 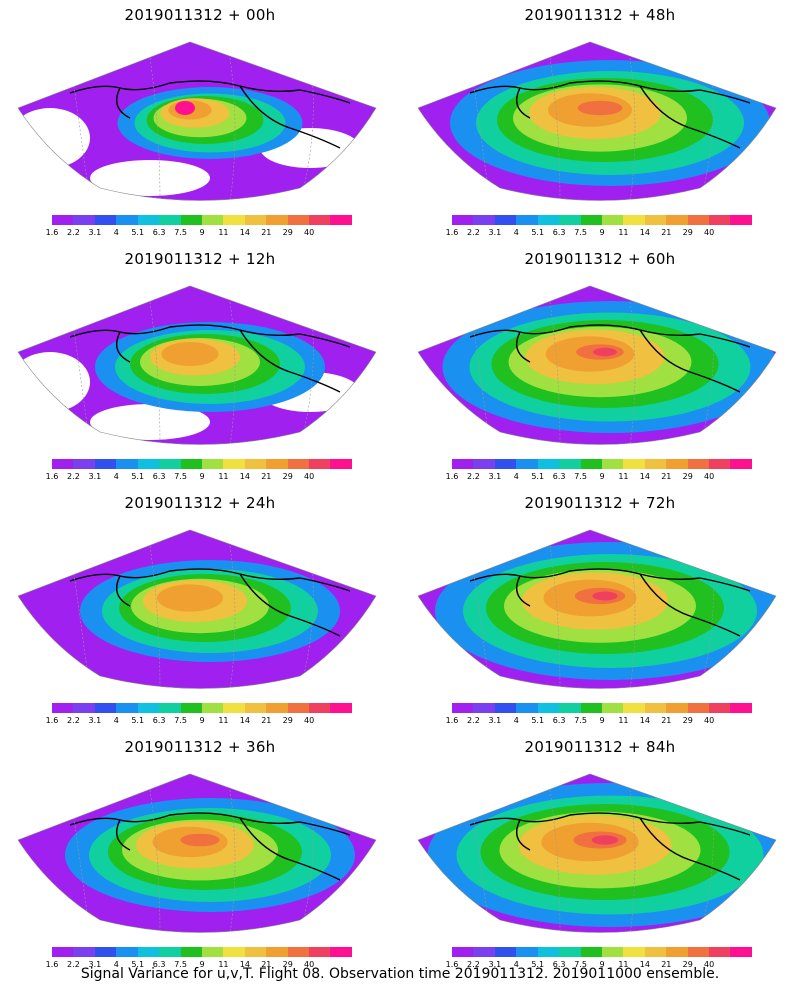 What do you see at coordinates (116, 476) in the screenshot?
I see `colorbar-label: 4` at bounding box center [116, 476].